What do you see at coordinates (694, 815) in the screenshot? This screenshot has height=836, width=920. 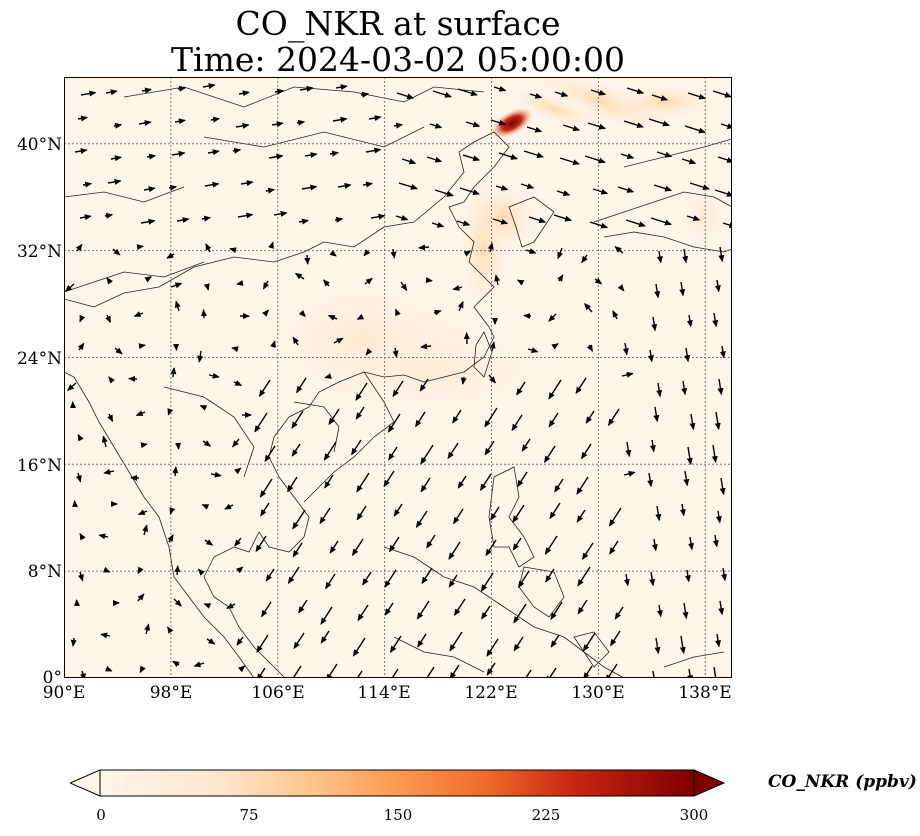 I see `colorbar-tick-label: 300` at bounding box center [694, 815].